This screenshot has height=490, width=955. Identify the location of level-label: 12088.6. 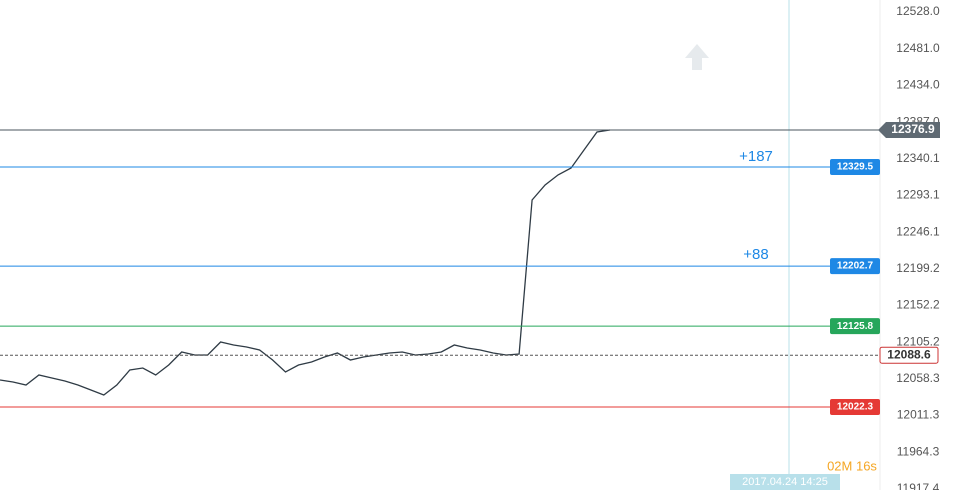
(909, 354).